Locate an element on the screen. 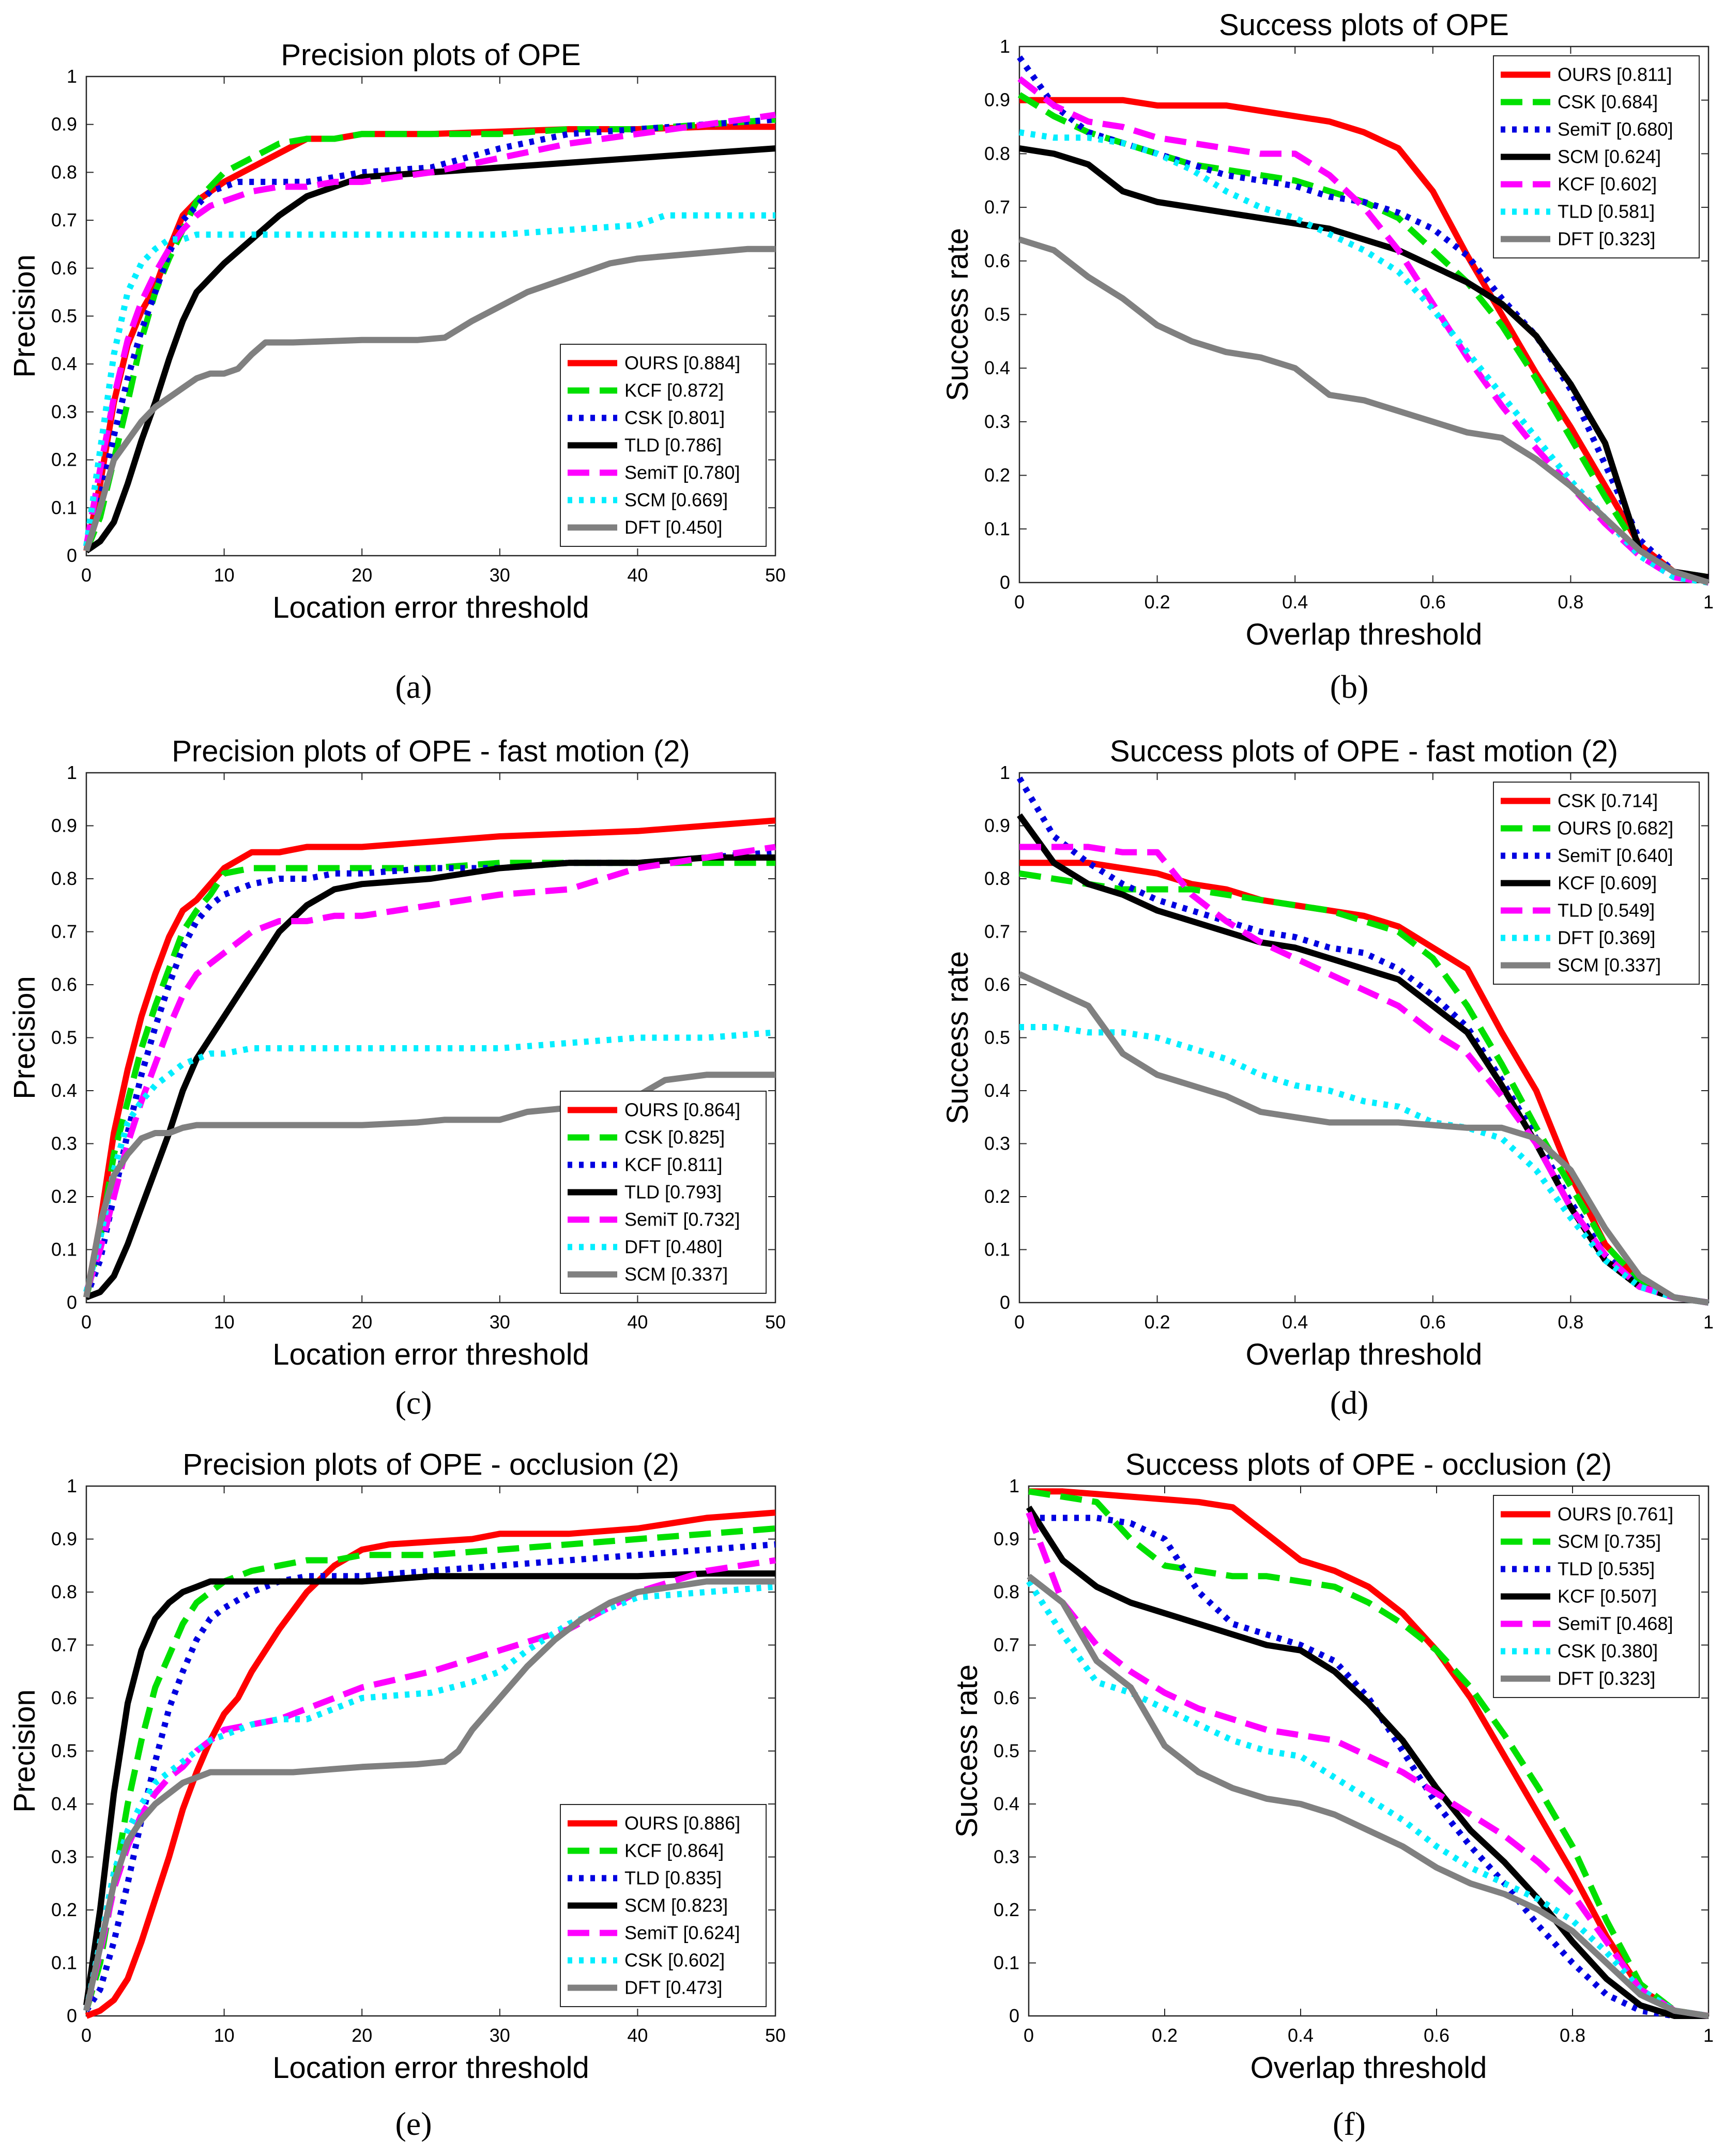 The image size is (1724, 2156). legend-entry: OURS [0.761] is located at coordinates (1615, 1515).